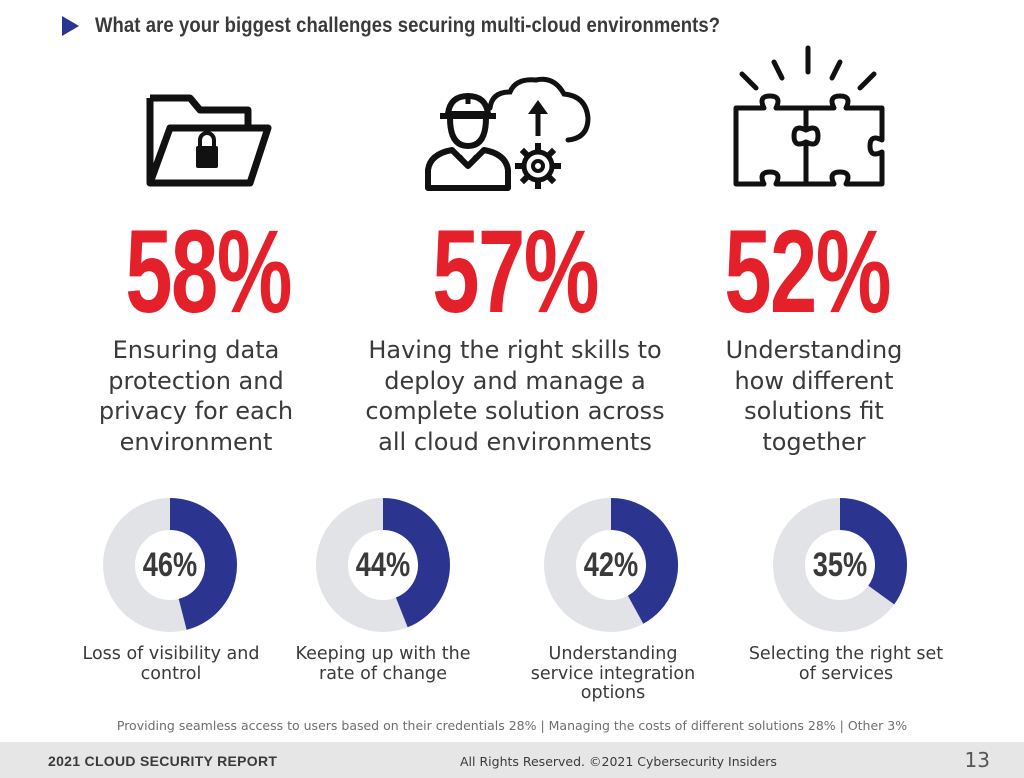 The image size is (1024, 778). I want to click on big-stat-2: 57%, so click(515, 272).